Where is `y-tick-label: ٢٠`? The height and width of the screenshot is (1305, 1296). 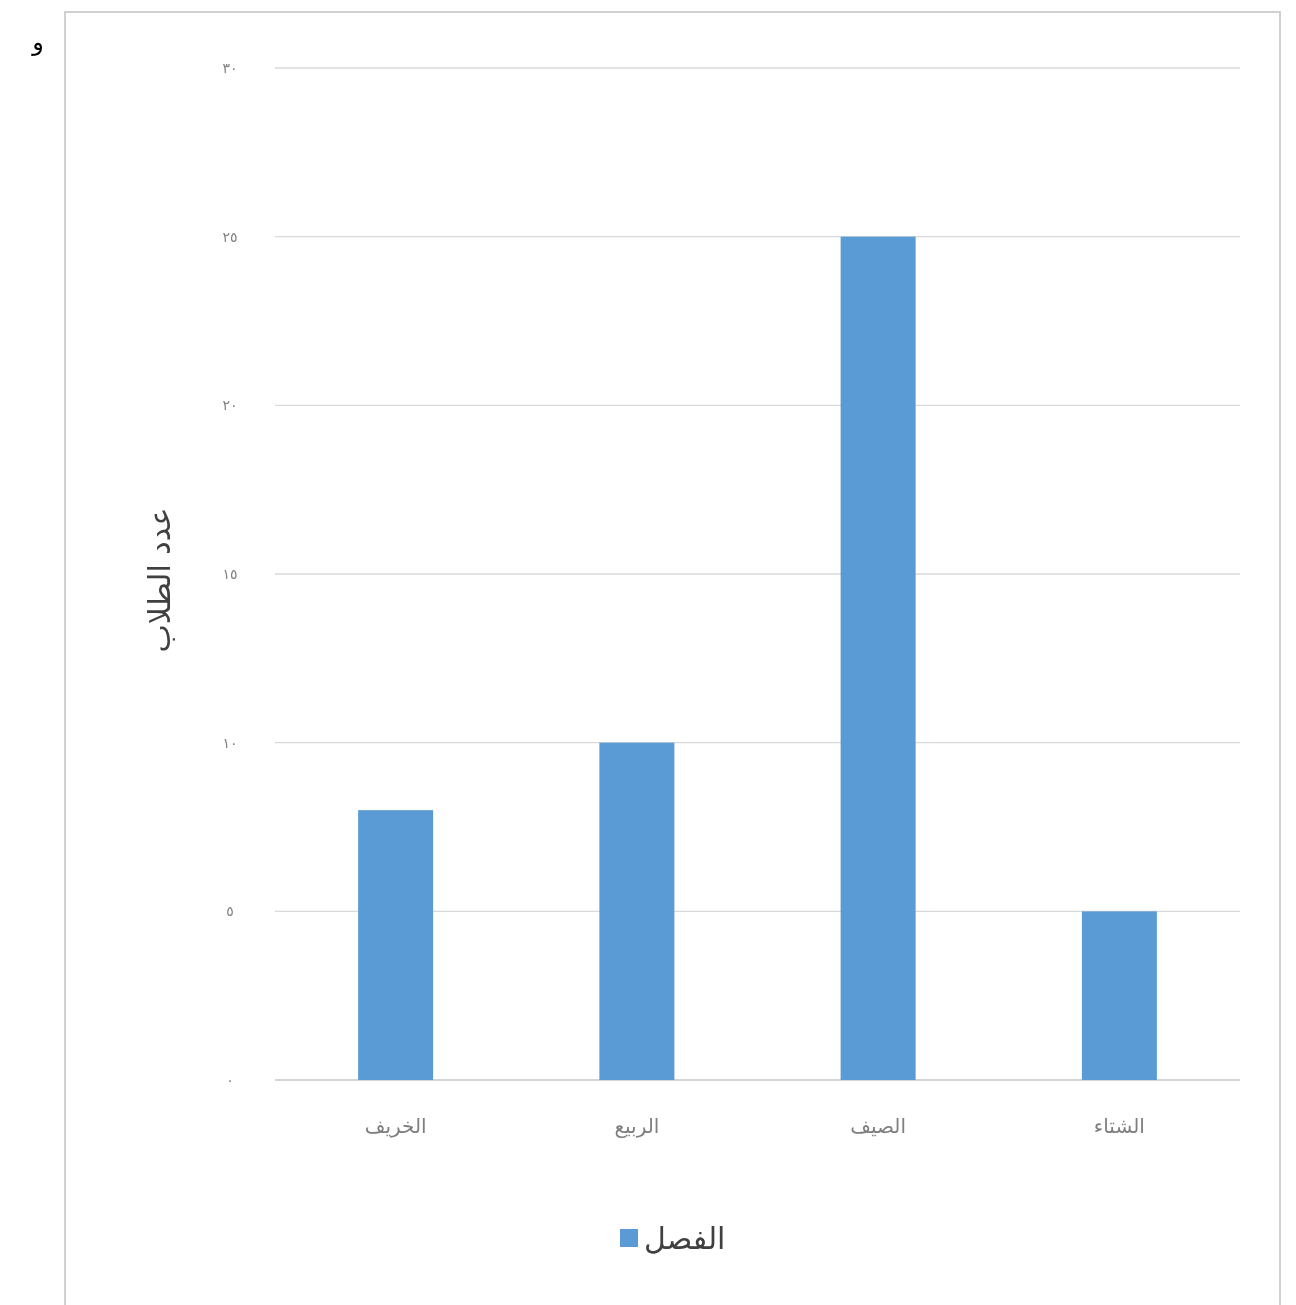 y-tick-label: ٢٠ is located at coordinates (230, 405).